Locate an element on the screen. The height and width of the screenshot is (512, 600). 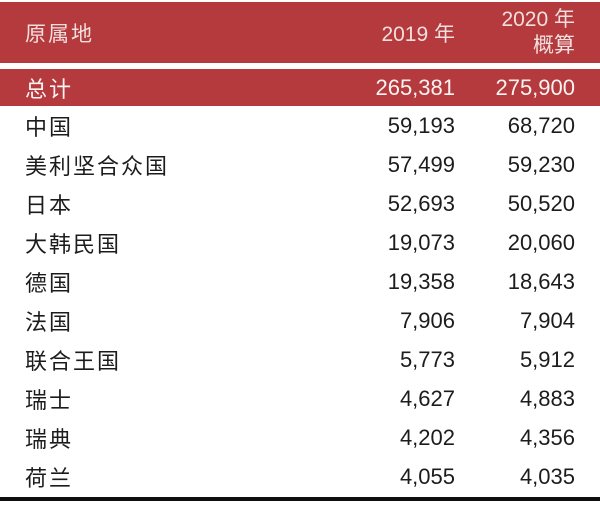
row-2019-value: 19,358 is located at coordinates (421, 281).